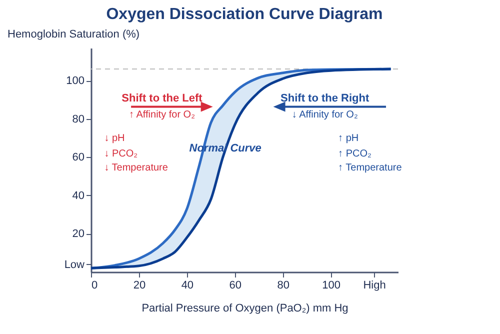 Image resolution: width=500 pixels, height=334 pixels. What do you see at coordinates (162, 114) in the screenshot?
I see `annotation: ↑ Affinity for O₂` at bounding box center [162, 114].